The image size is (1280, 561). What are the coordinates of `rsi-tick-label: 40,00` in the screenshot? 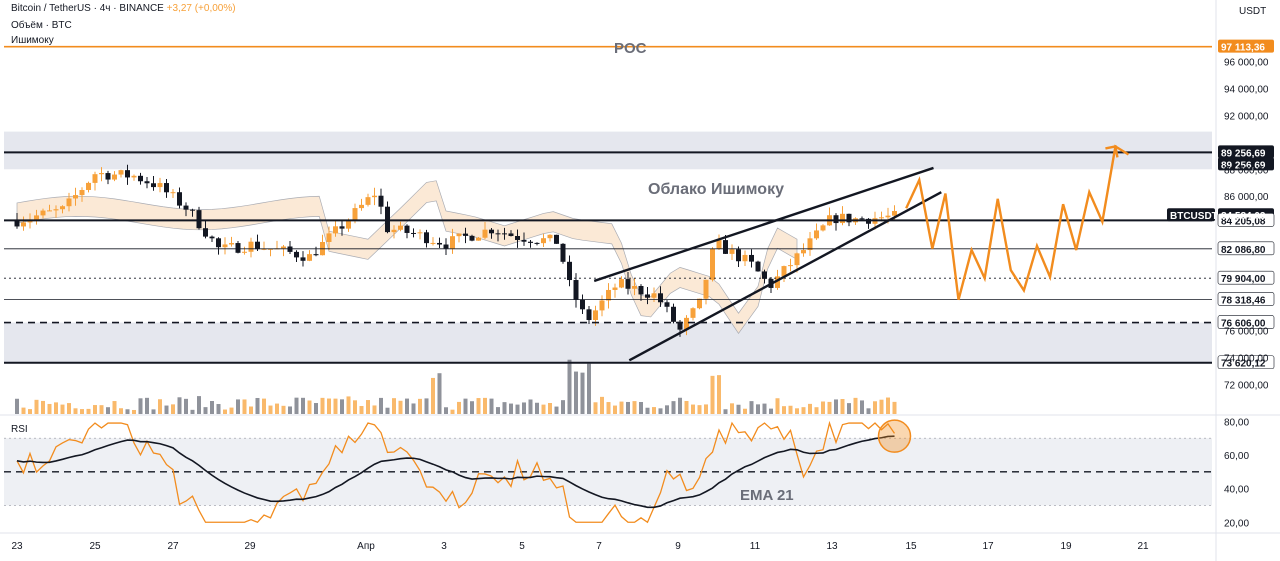 It's located at (1236, 490).